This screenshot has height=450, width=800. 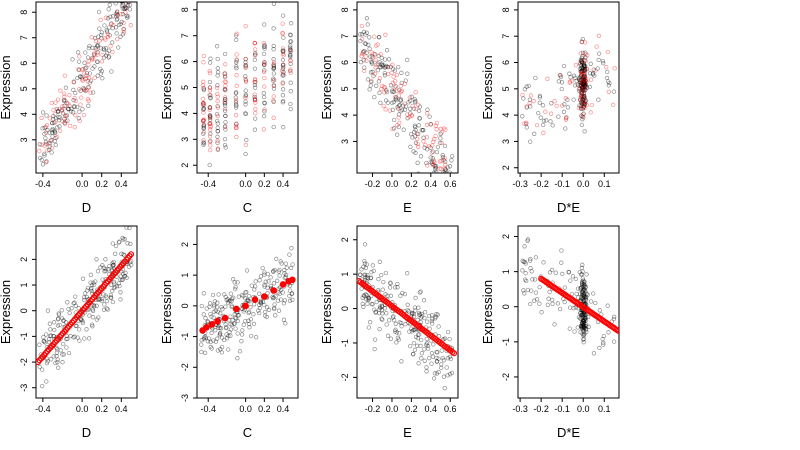 I want to click on x-tick-label: 0.4, so click(x=121, y=184).